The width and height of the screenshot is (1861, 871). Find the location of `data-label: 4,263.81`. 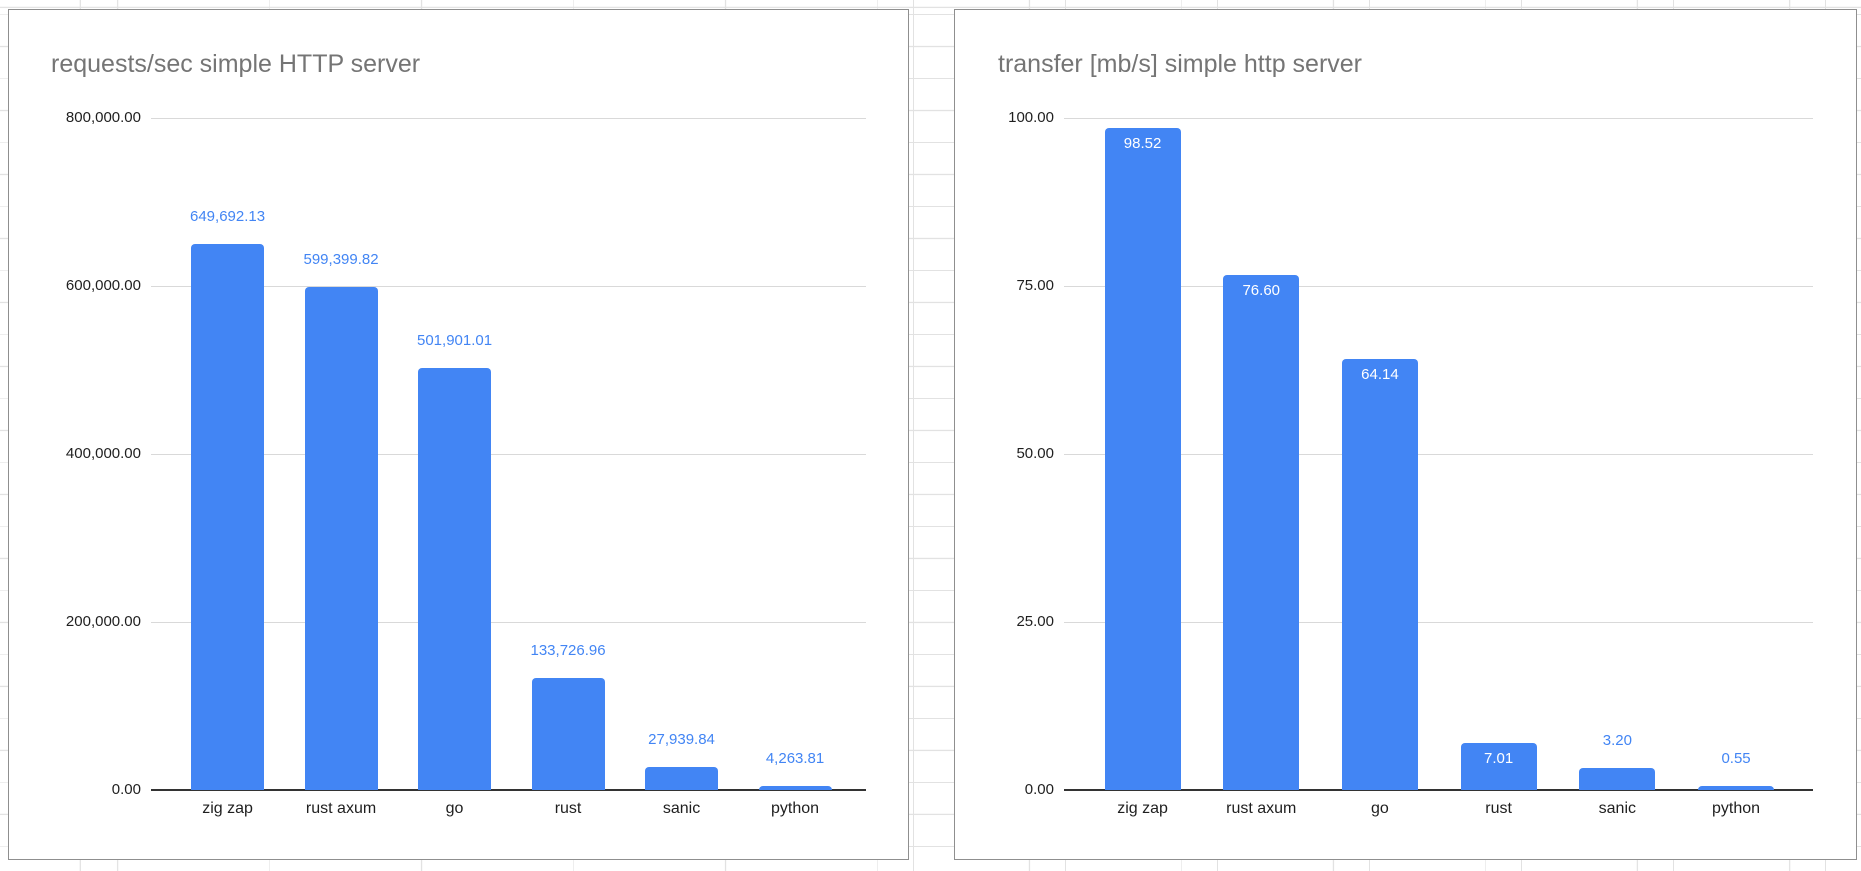

data-label: 4,263.81 is located at coordinates (795, 759).